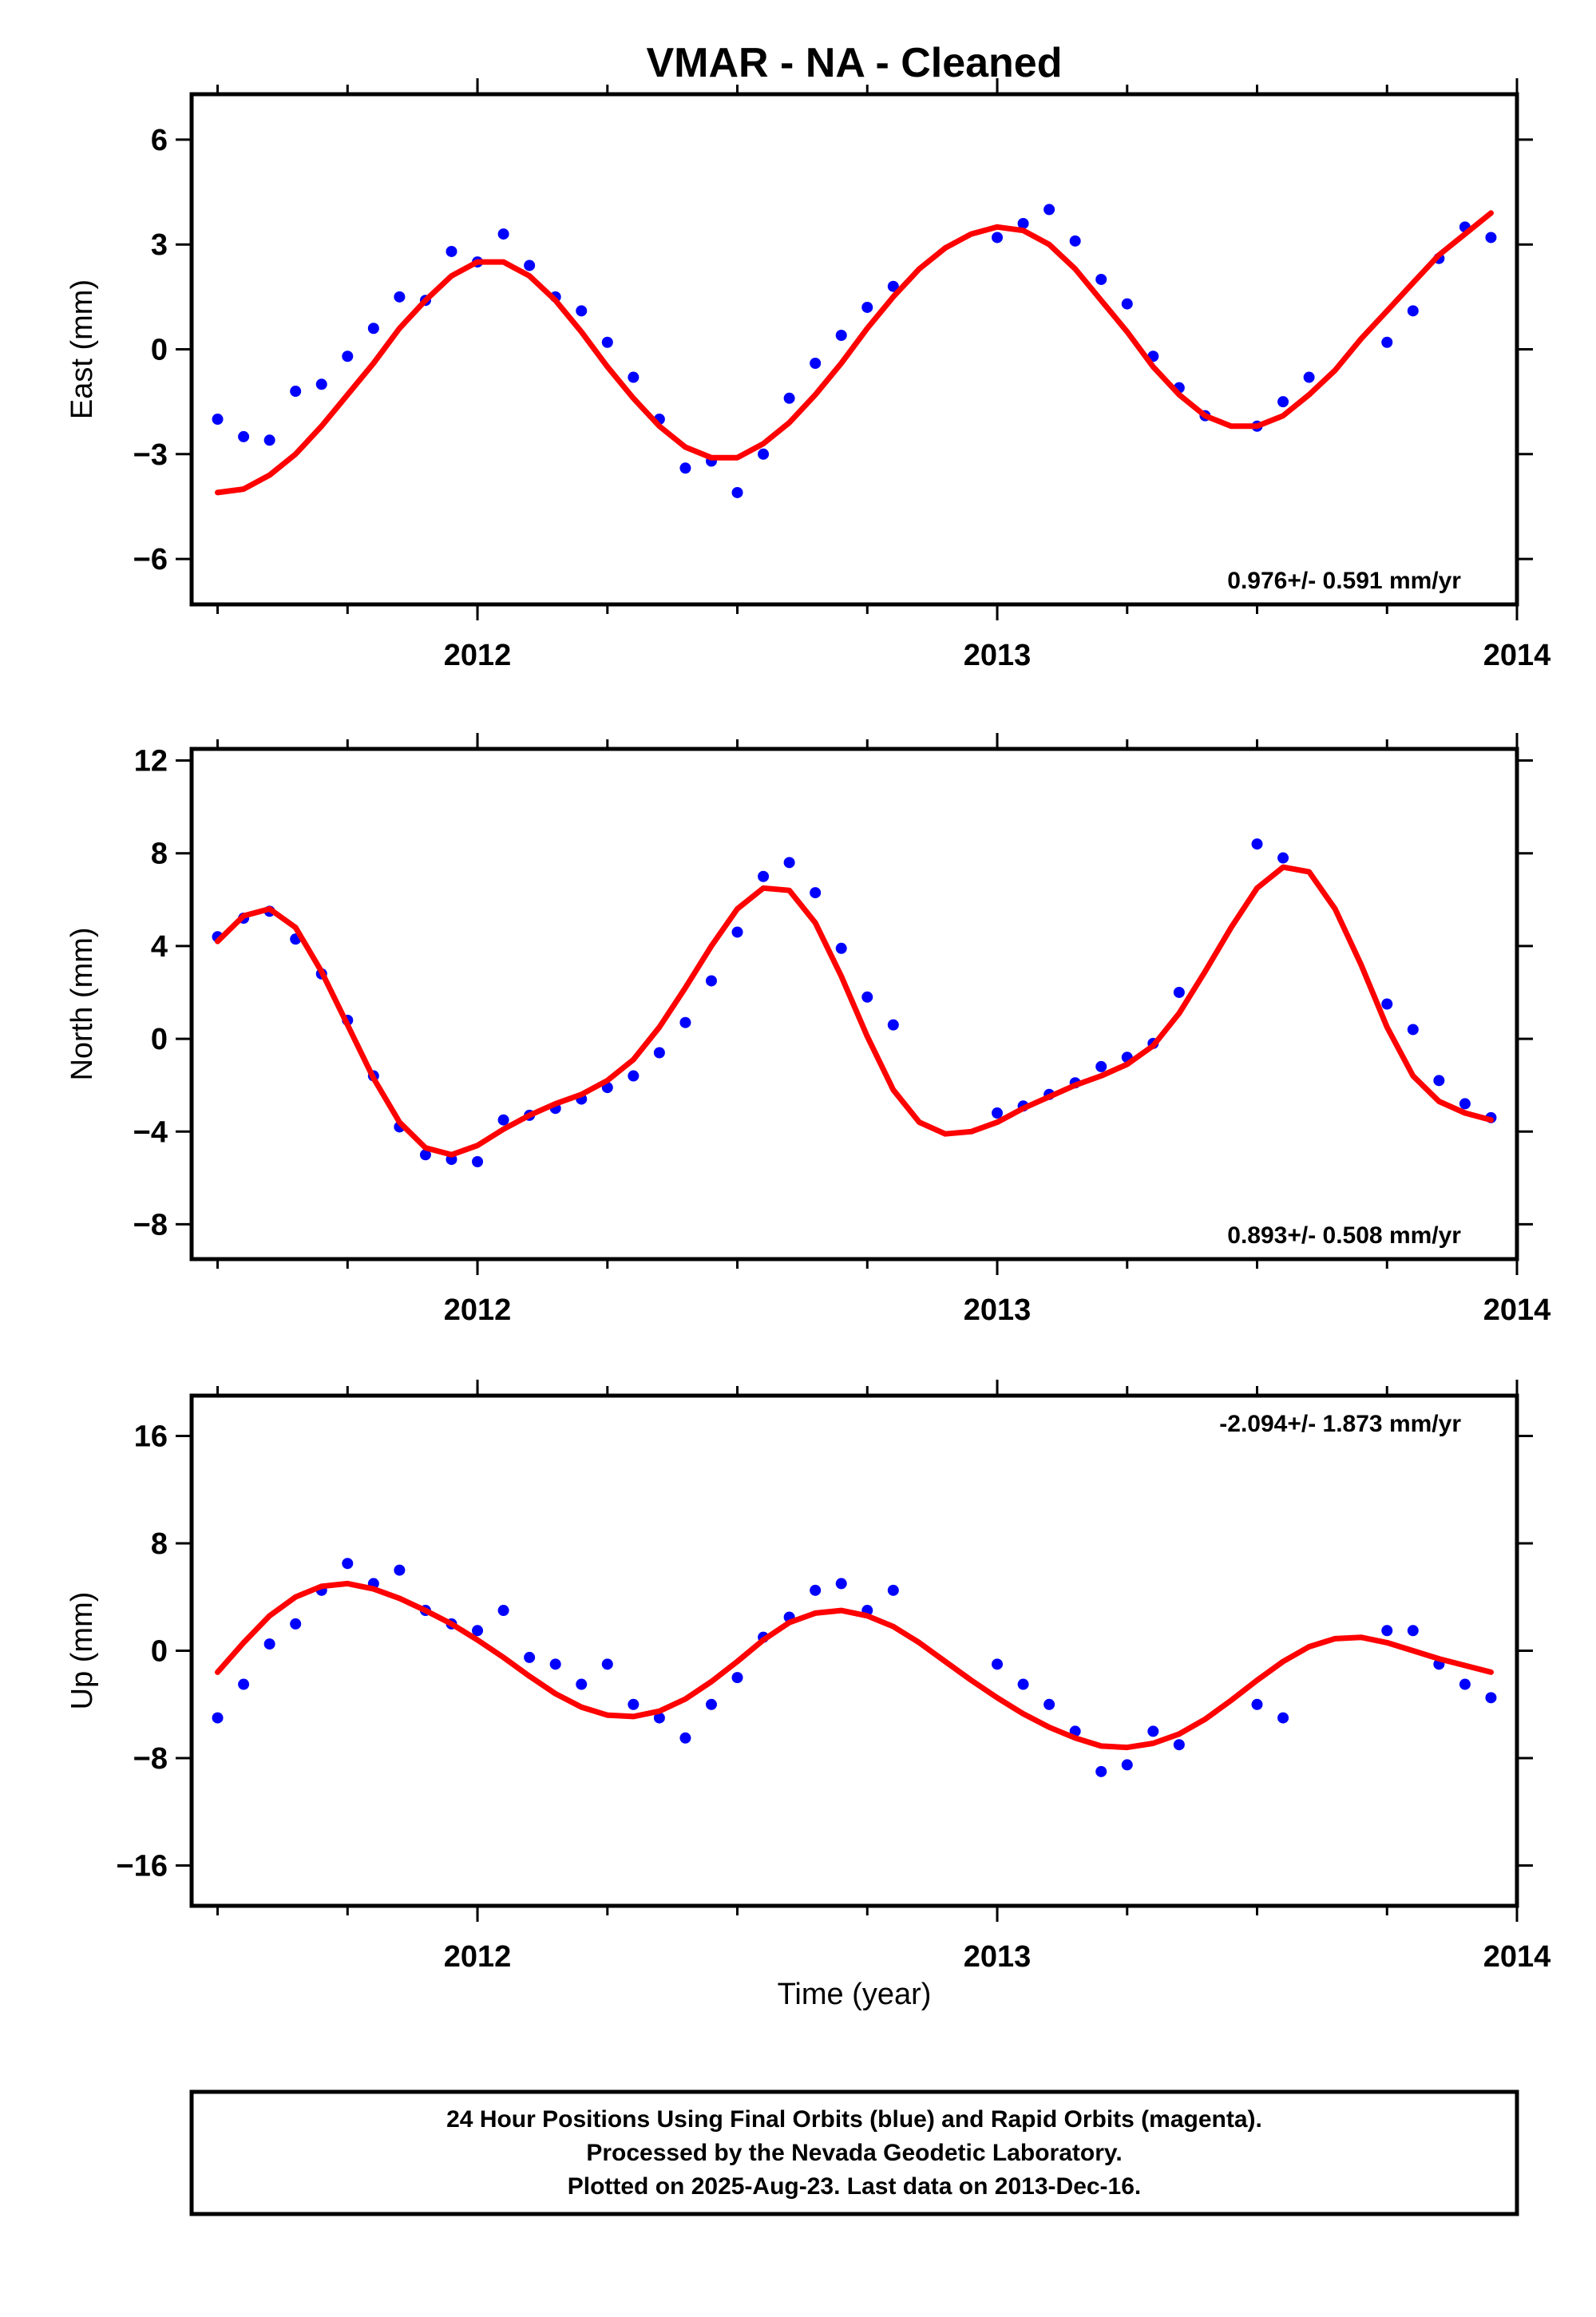  I want to click on east-x-tick-label: 2012, so click(478, 655).